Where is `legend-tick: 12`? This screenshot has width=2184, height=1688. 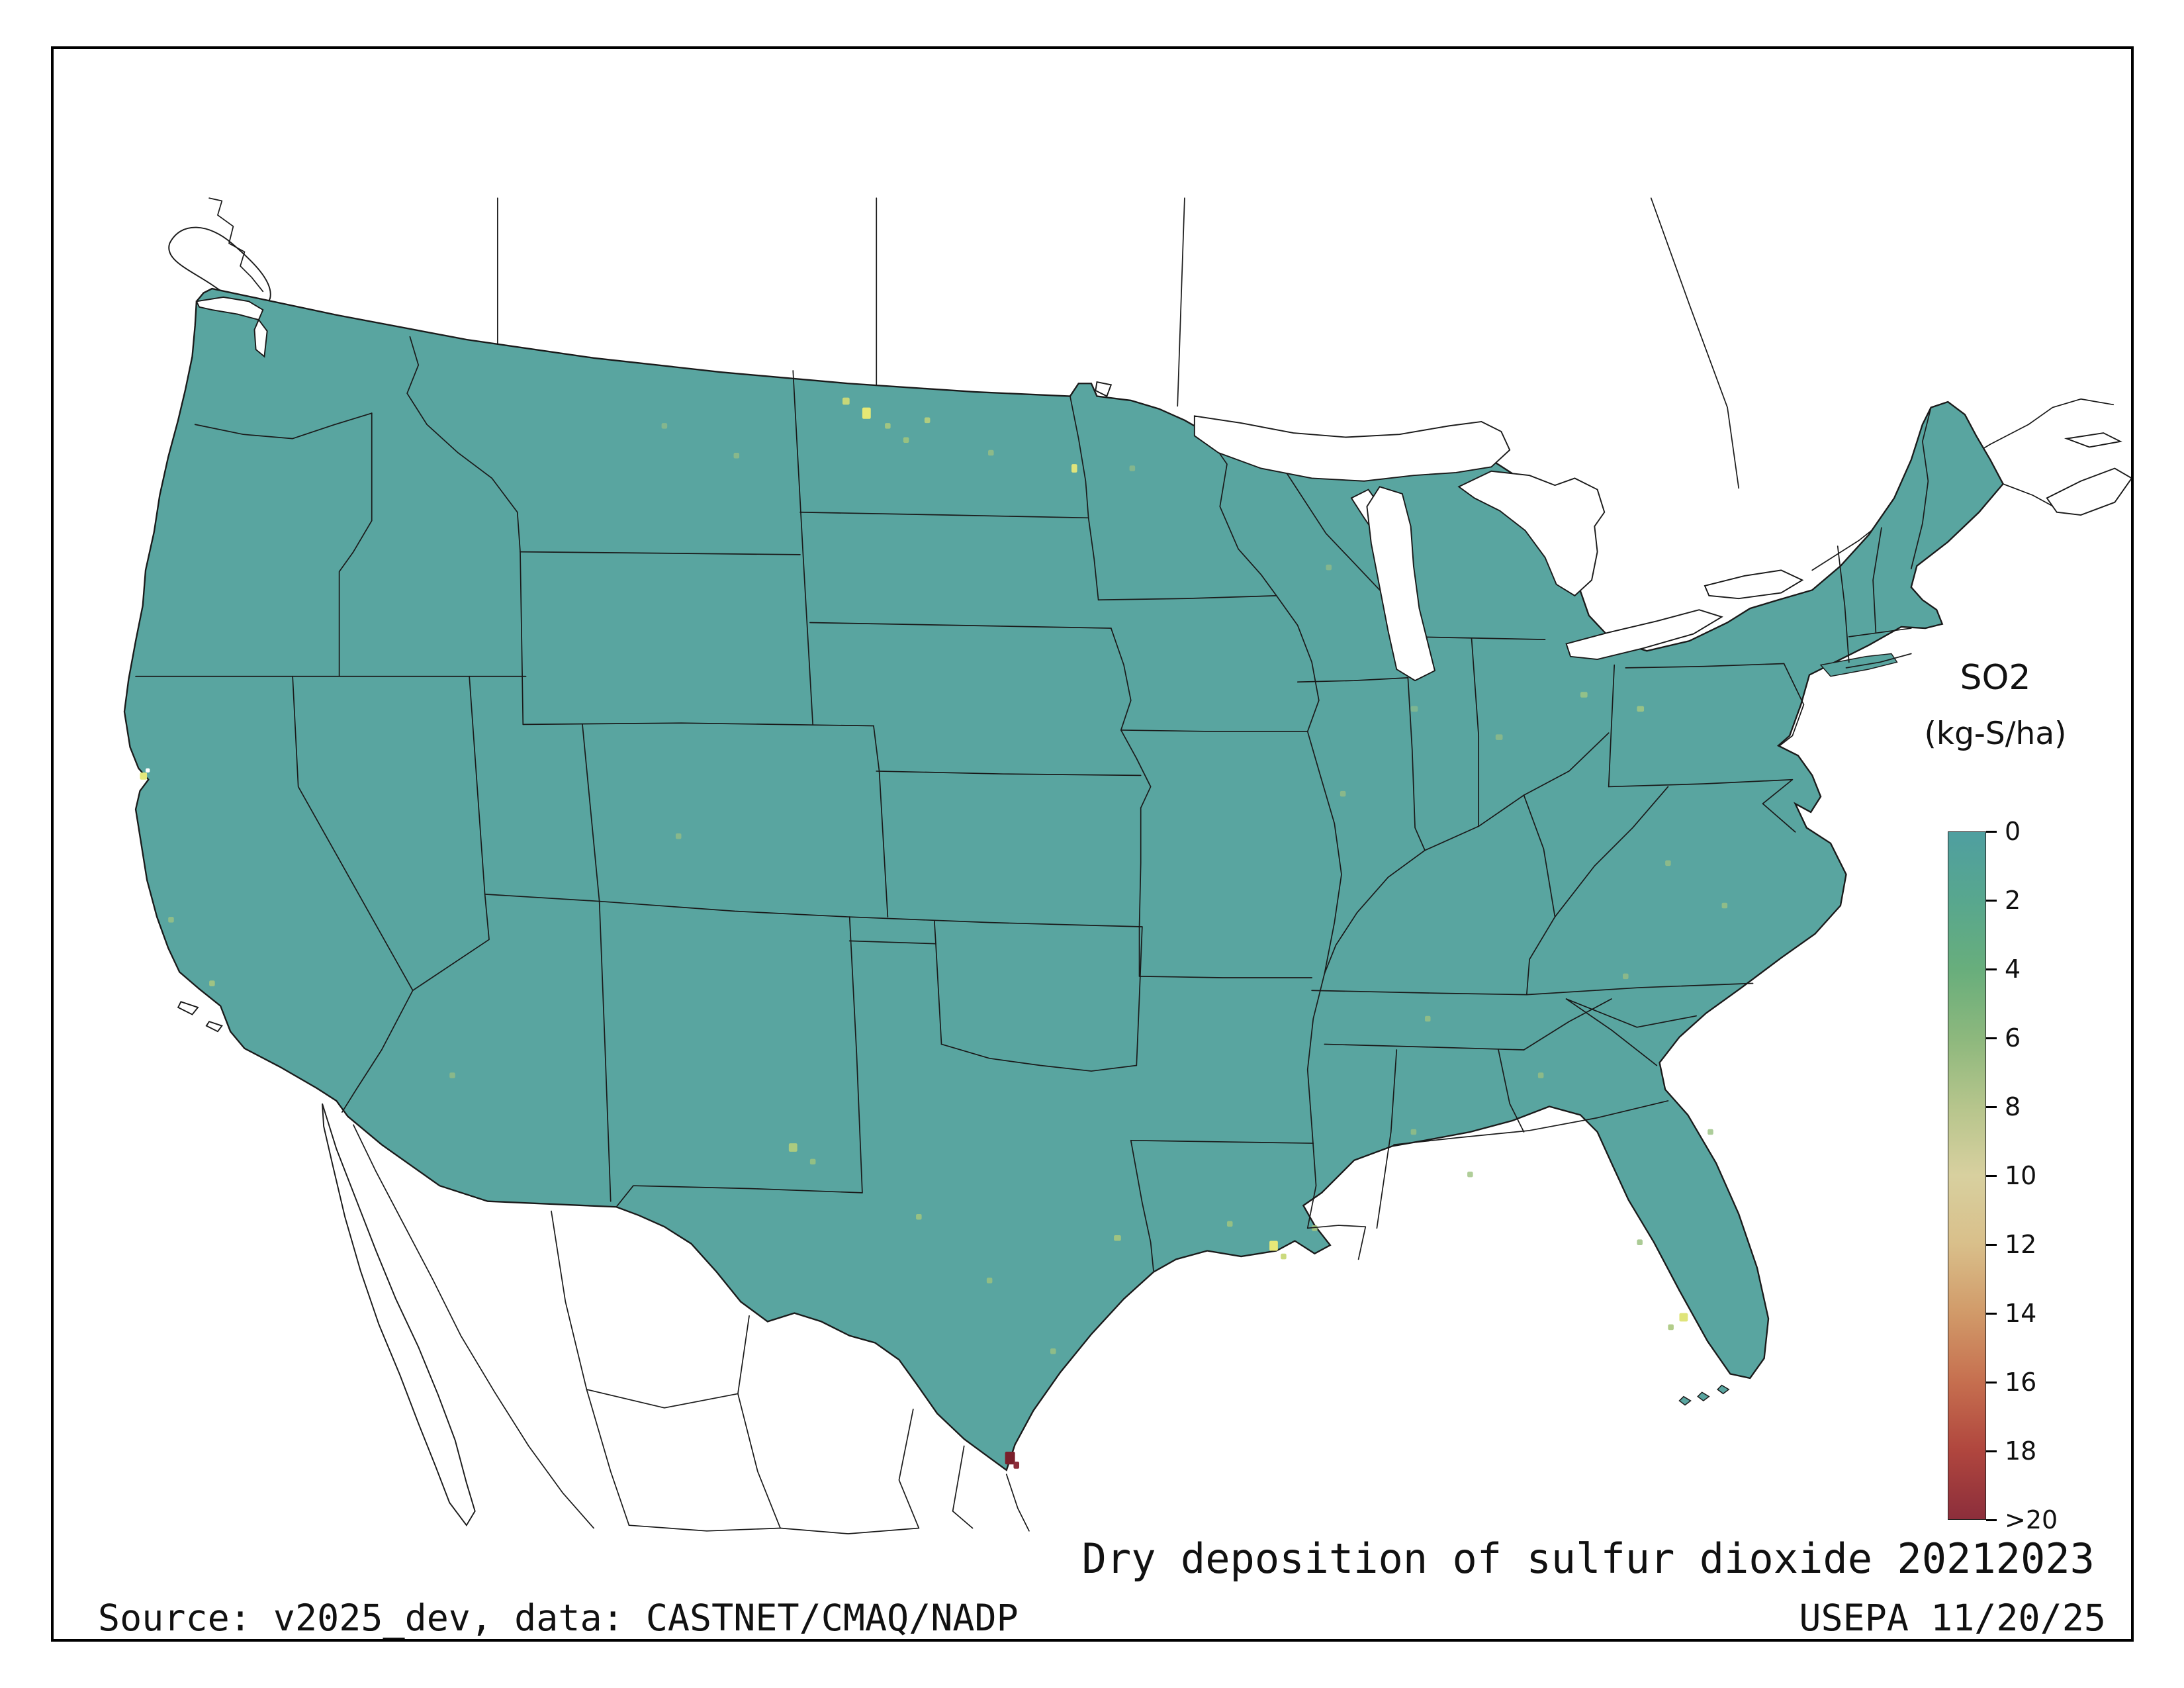 legend-tick: 12 is located at coordinates (2011, 1244).